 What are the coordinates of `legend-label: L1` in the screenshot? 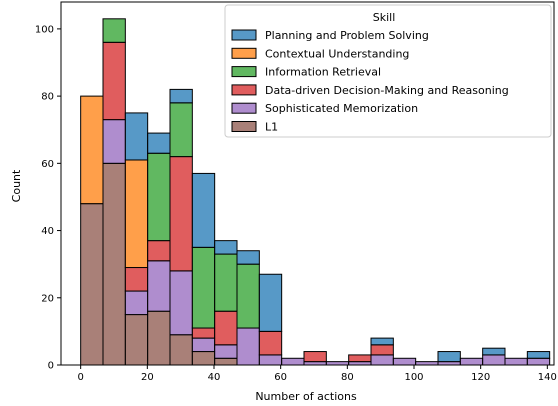 It's located at (271, 127).